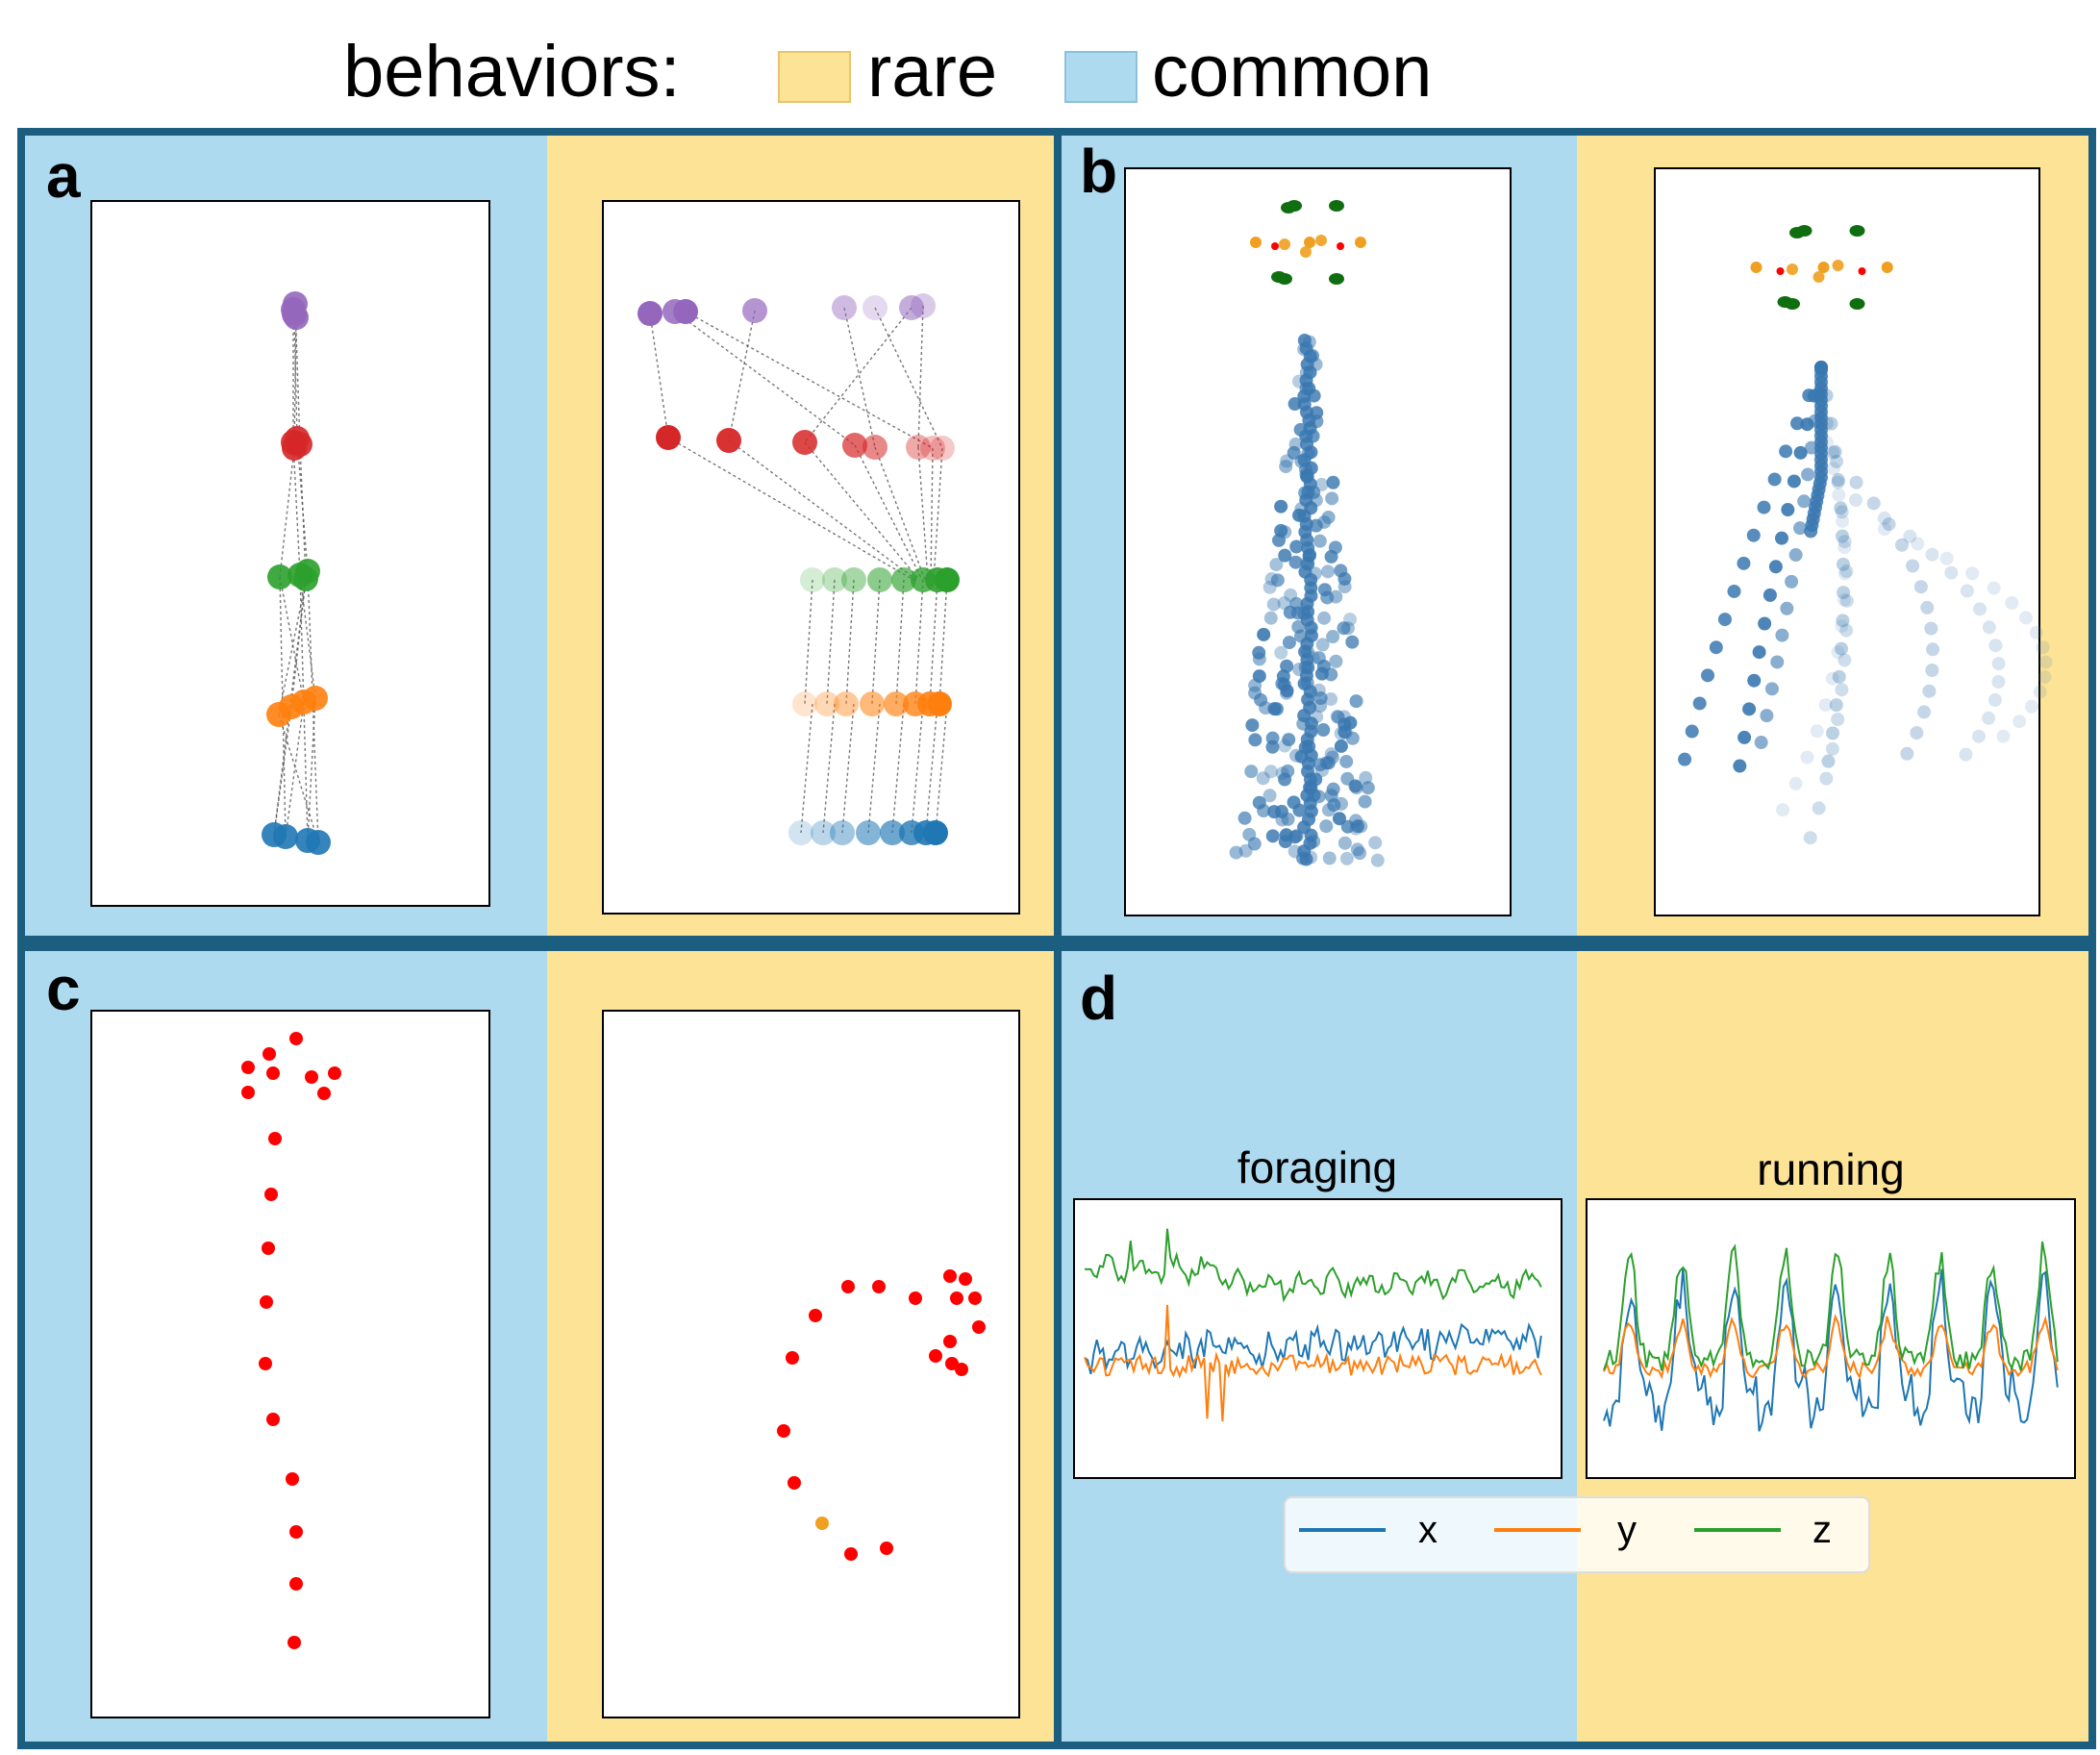 The height and width of the screenshot is (1755, 2100). What do you see at coordinates (64, 988) in the screenshot?
I see `panel-c-label: c` at bounding box center [64, 988].